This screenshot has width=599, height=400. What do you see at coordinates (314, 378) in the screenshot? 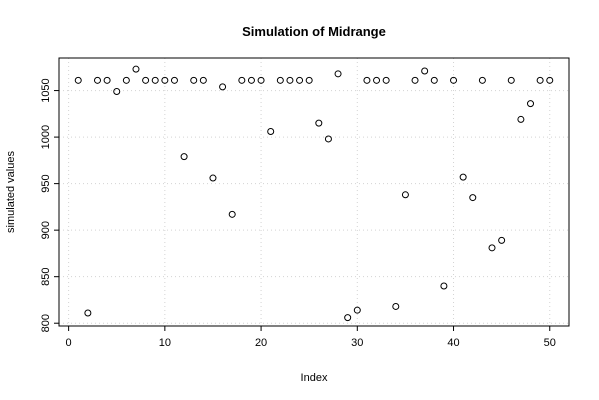
I see `x-axis-label: Index` at bounding box center [314, 378].